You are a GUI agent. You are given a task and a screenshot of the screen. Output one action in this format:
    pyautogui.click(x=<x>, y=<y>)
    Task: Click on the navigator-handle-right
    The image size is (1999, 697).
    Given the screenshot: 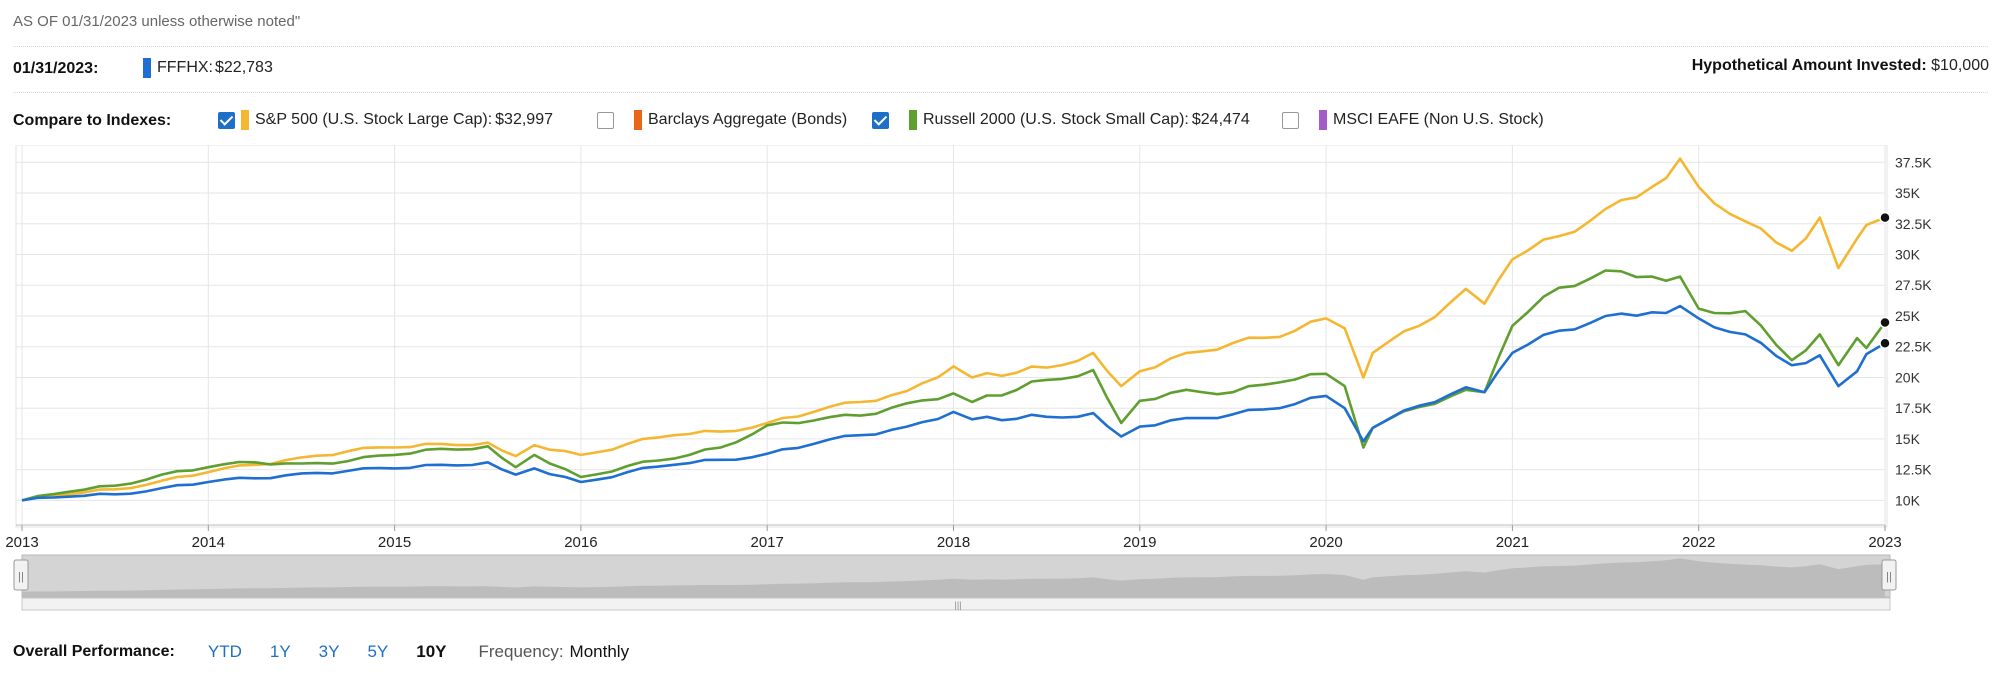 What is the action you would take?
    pyautogui.click(x=1889, y=575)
    